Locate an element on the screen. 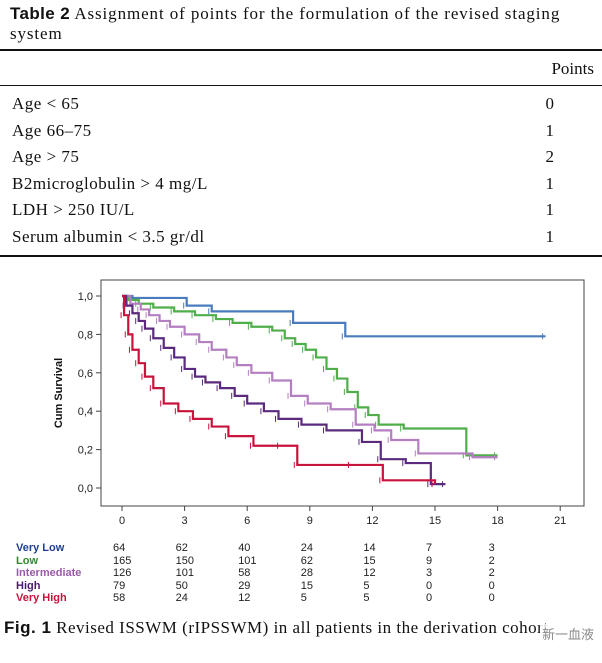 The width and height of the screenshot is (602, 663). y-tick-label: 1,0 is located at coordinates (85, 297).